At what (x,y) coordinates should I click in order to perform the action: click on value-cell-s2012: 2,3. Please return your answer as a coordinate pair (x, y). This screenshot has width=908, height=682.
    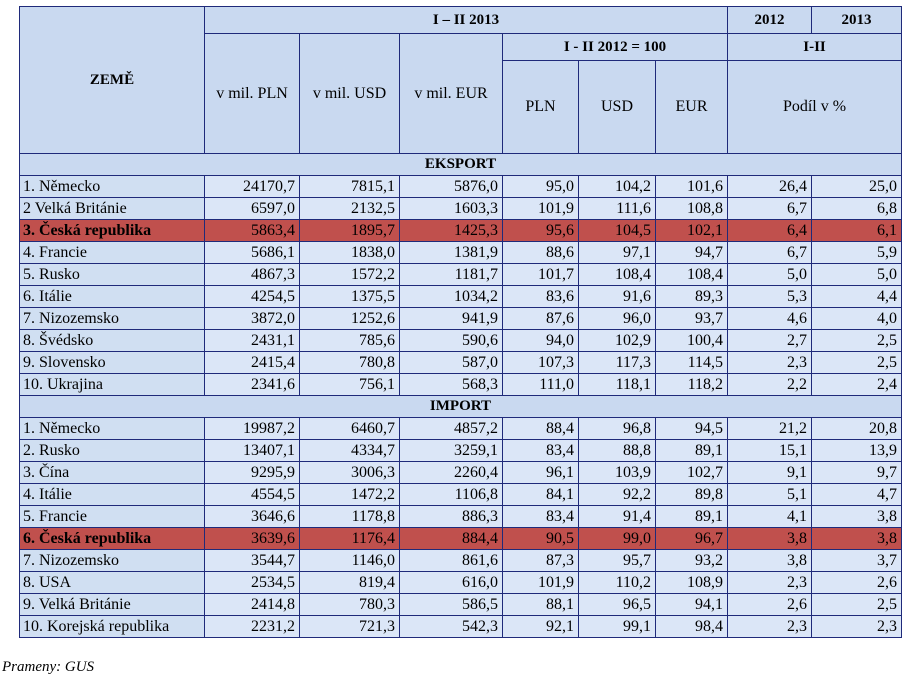
    Looking at the image, I should click on (769, 626).